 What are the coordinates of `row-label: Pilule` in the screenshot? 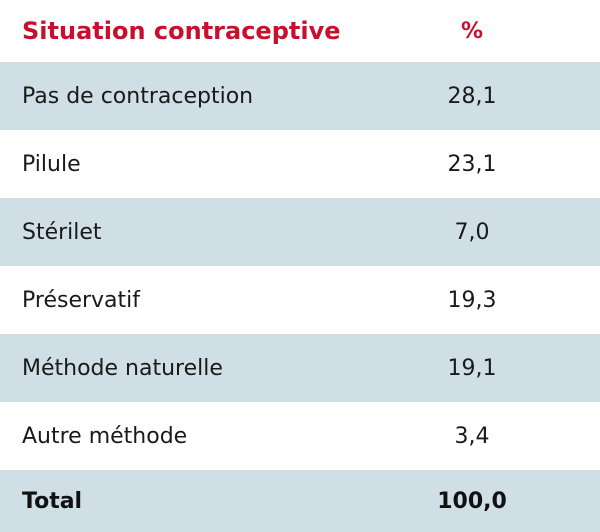 It's located at (51, 164).